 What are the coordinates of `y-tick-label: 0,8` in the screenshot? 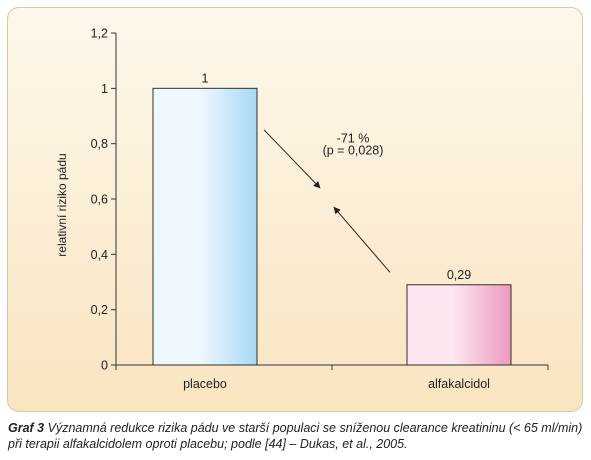 It's located at (99, 144).